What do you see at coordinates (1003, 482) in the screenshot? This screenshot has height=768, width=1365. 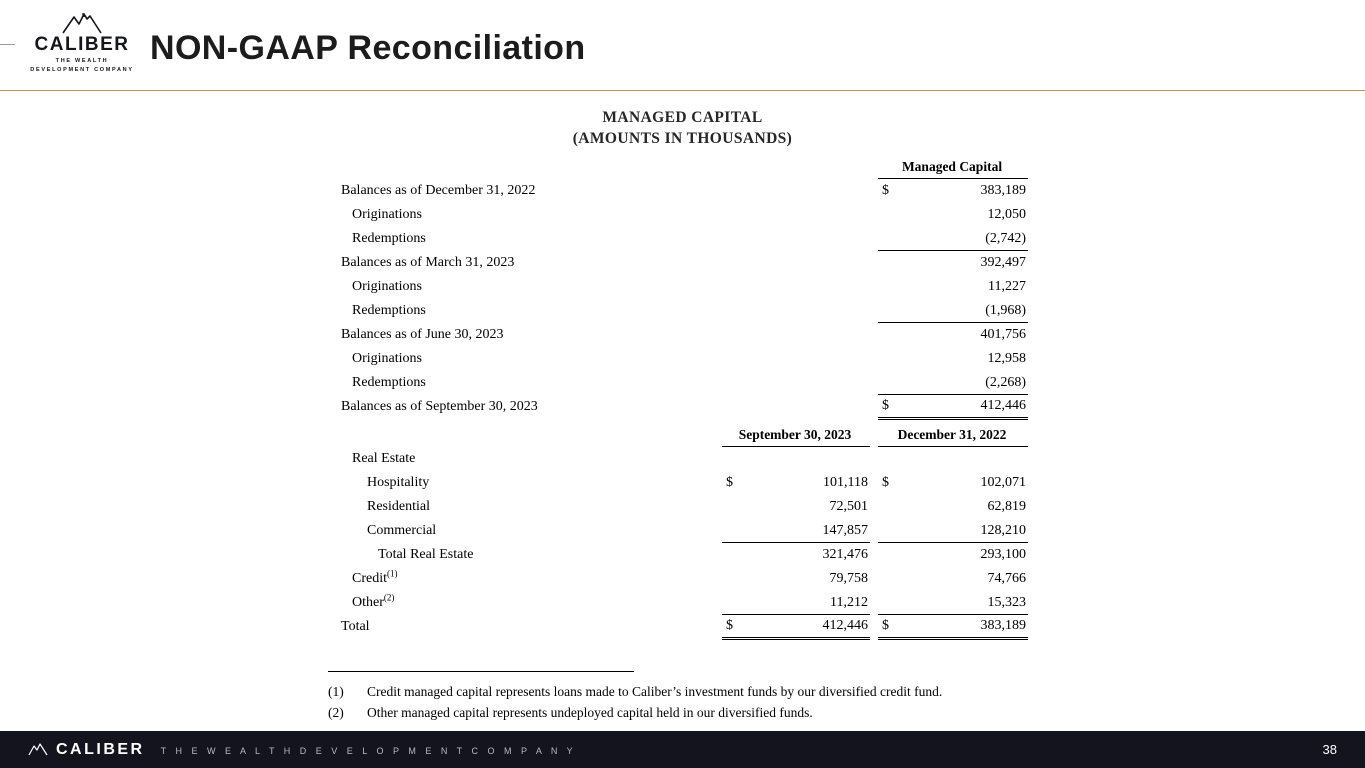 I see `cell-value: 102,071` at bounding box center [1003, 482].